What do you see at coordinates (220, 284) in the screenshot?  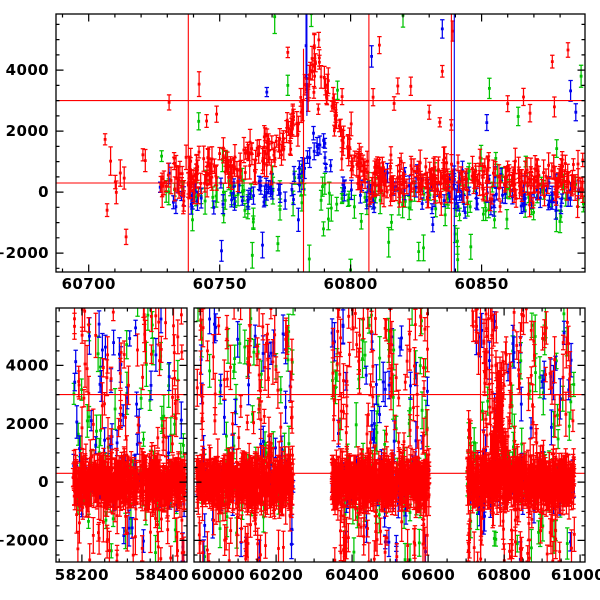 I see `x-tick-label: 60750` at bounding box center [220, 284].